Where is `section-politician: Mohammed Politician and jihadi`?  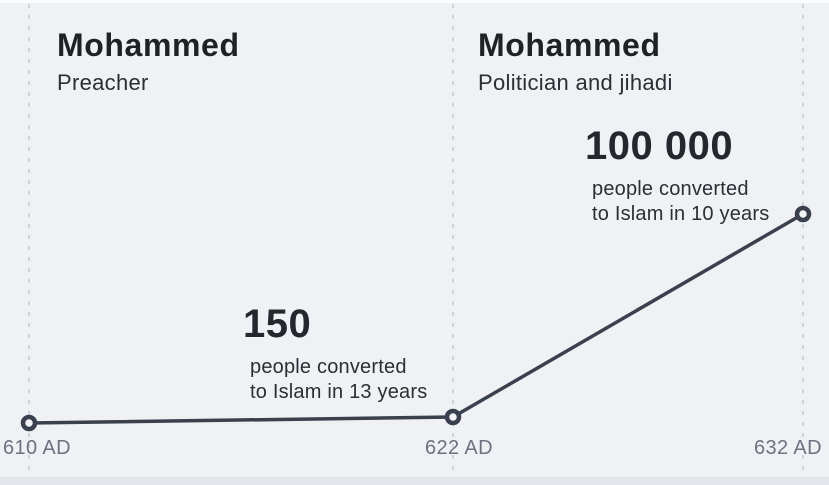
section-politician: Mohammed Politician and jihadi is located at coordinates (575, 61).